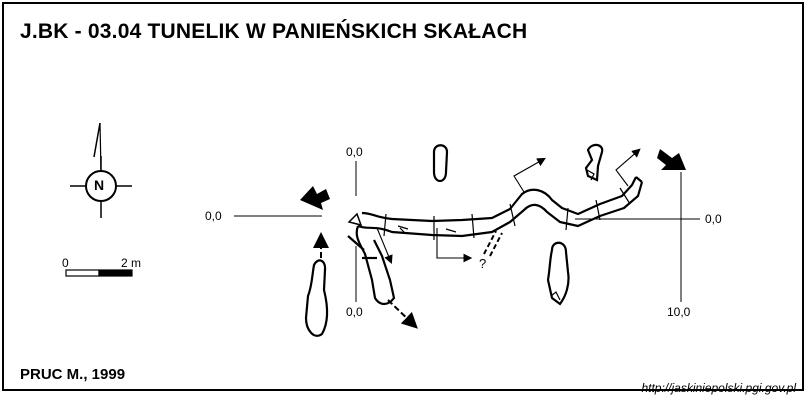 The width and height of the screenshot is (810, 401). What do you see at coordinates (131, 263) in the screenshot?
I see `scale-label-length: 2 m` at bounding box center [131, 263].